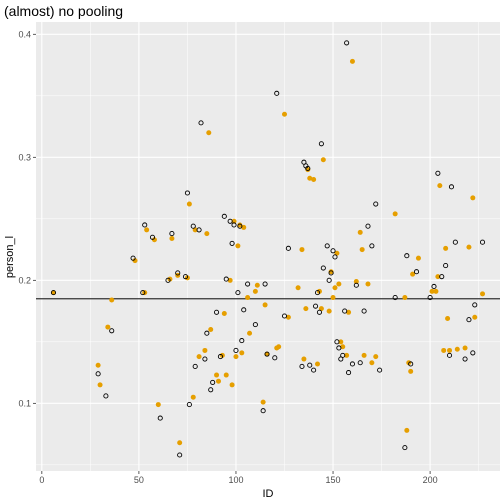 Image resolution: width=504 pixels, height=504 pixels. What do you see at coordinates (63, 11) in the screenshot?
I see `chart-title: (almost) no pooling` at bounding box center [63, 11].